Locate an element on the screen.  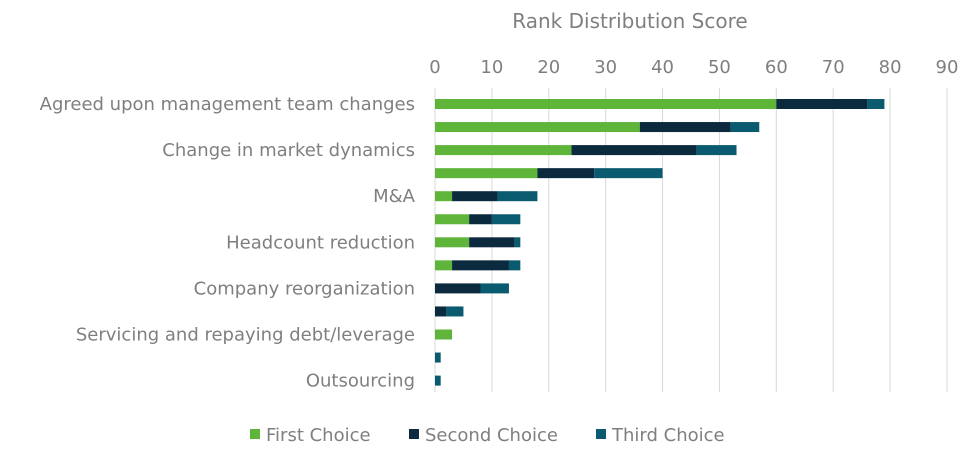
category-label: Outsourcing is located at coordinates (360, 381).